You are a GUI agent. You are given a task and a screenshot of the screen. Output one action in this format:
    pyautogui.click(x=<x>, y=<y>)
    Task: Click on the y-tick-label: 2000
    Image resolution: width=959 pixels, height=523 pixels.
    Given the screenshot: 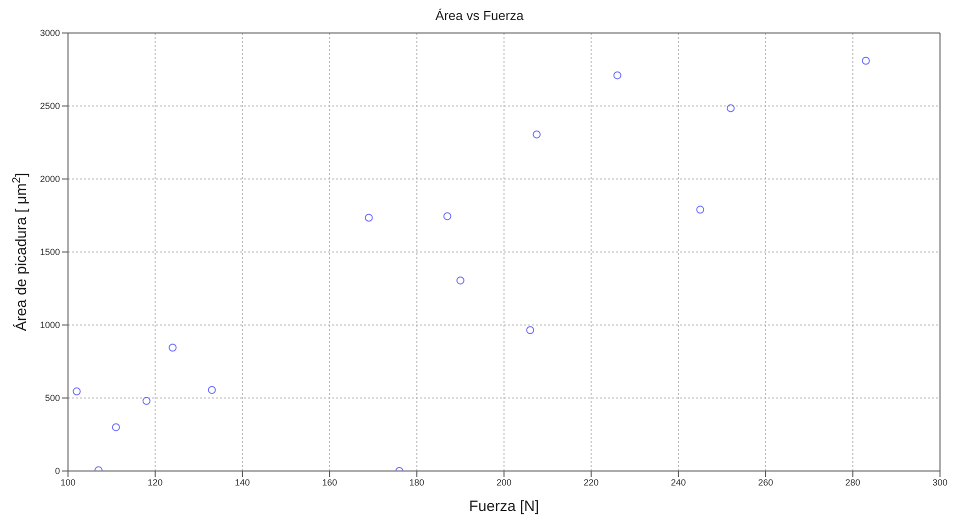 What is the action you would take?
    pyautogui.click(x=50, y=179)
    